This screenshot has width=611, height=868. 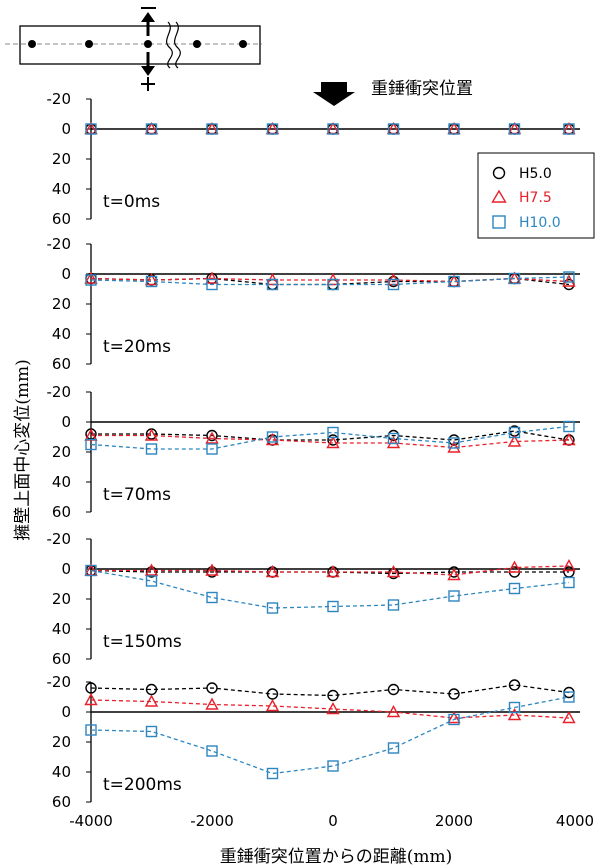 What do you see at coordinates (91, 821) in the screenshot?
I see `x-tick-label: -4000` at bounding box center [91, 821].